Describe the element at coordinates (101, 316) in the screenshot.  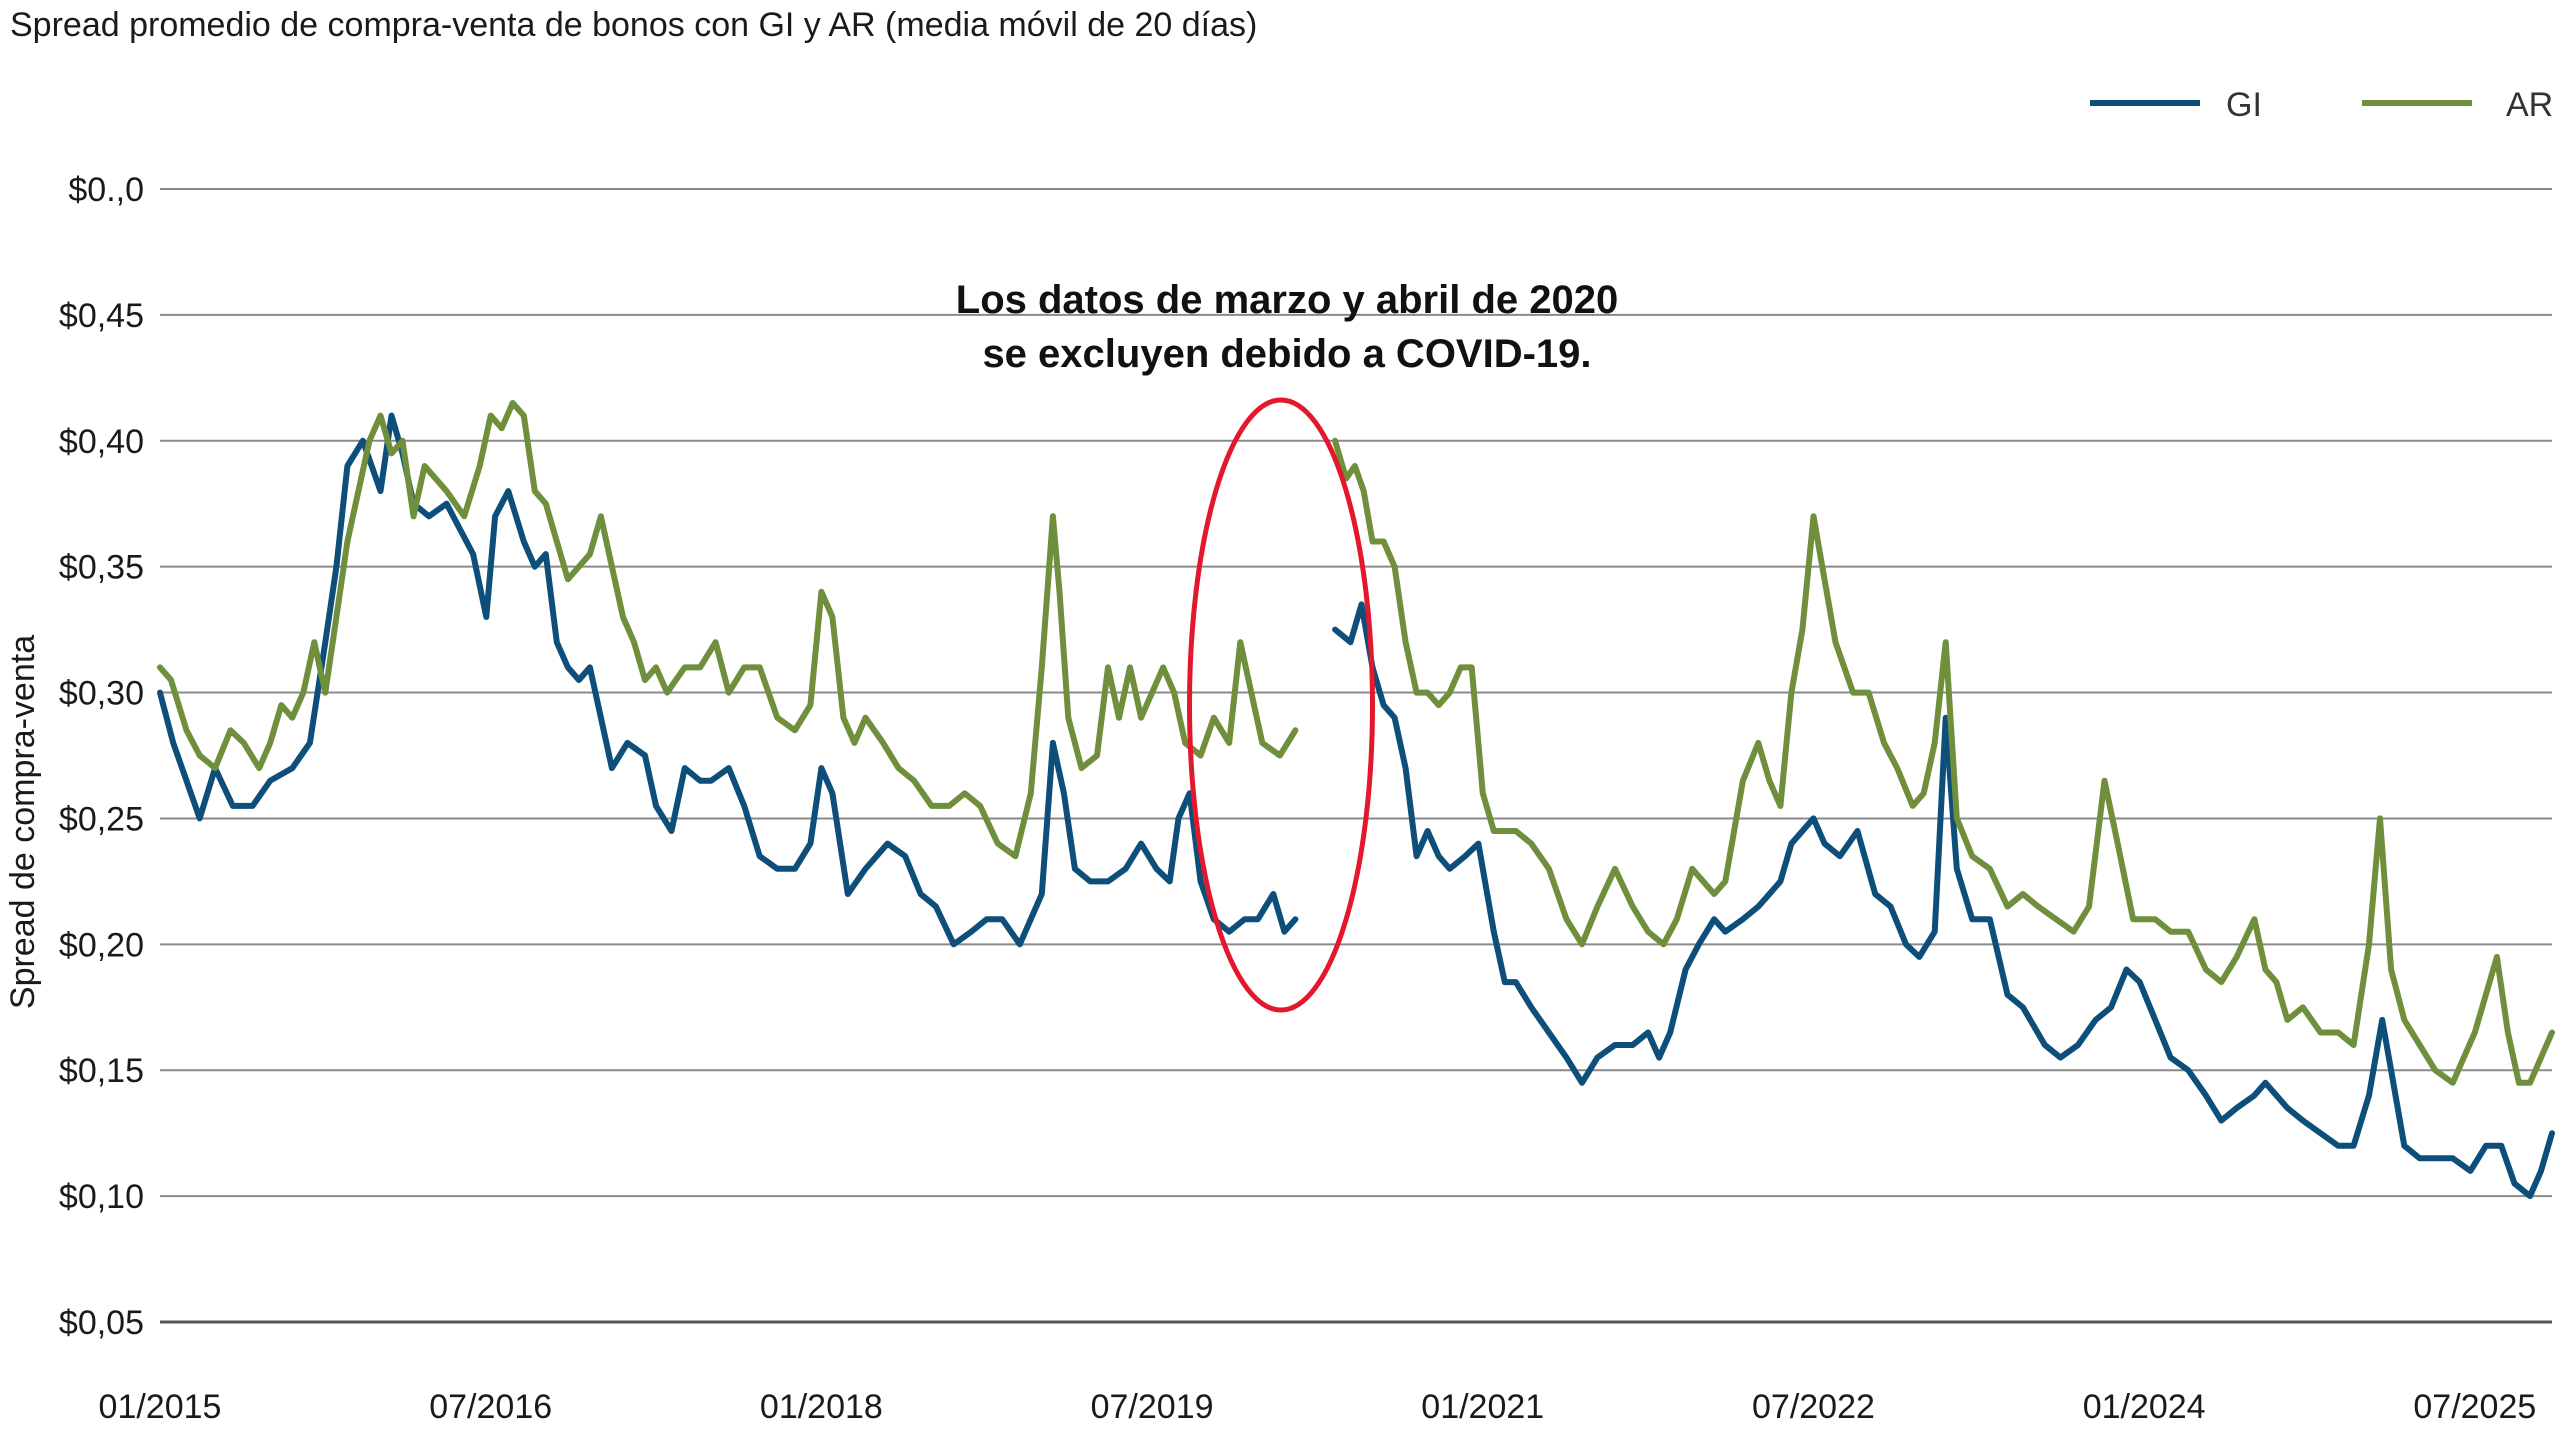
I see `y-tick-label: $0,45` at that location.